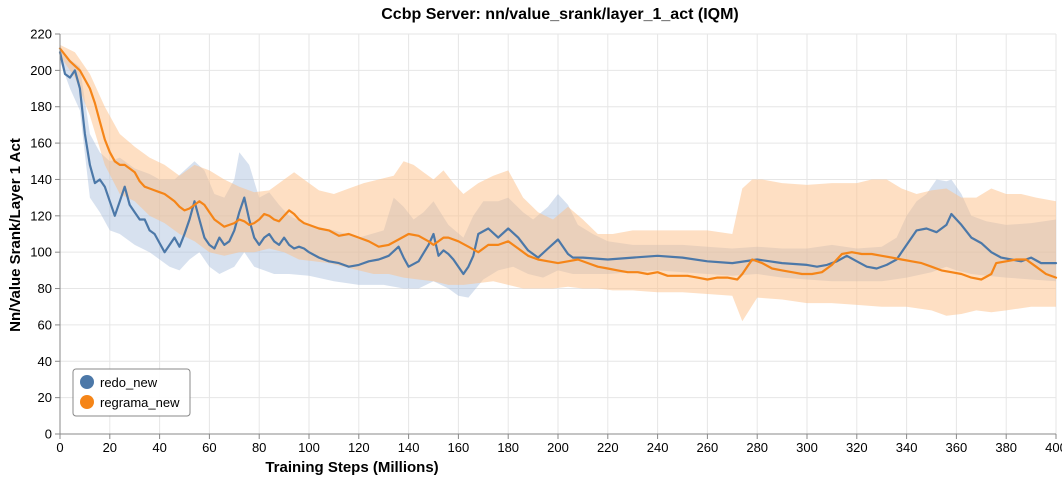 Image resolution: width=1062 pixels, height=480 pixels. I want to click on legend-label-regrama-new: regrama_new, so click(140, 402).